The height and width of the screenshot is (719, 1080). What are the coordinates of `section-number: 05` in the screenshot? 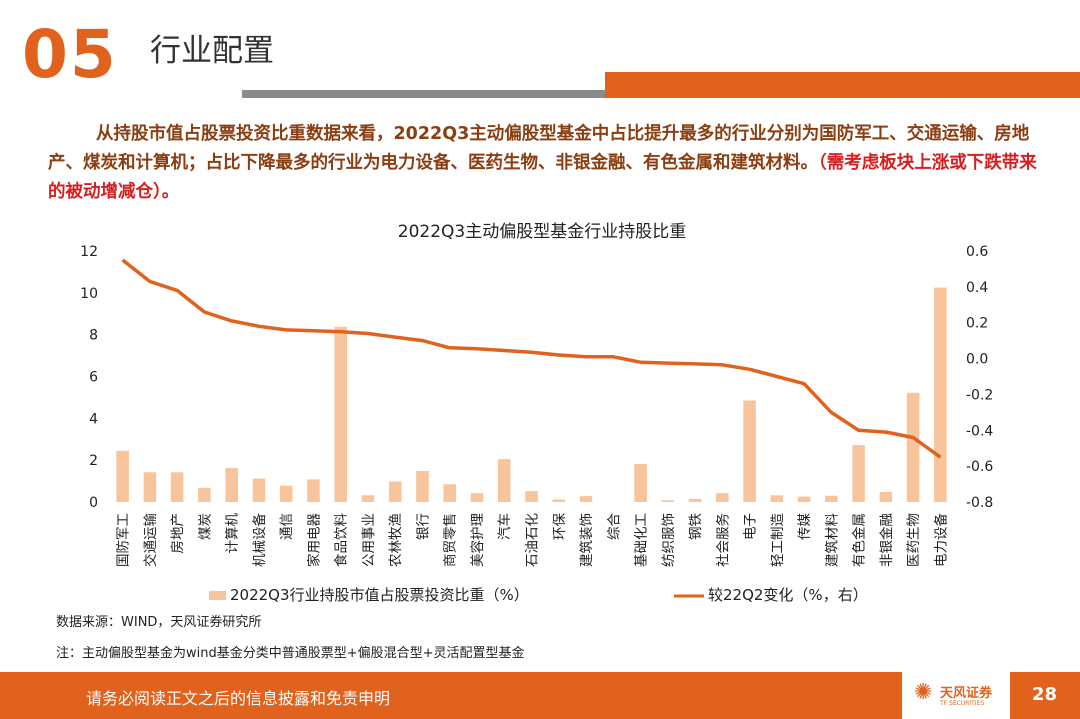 It's located at (70, 54).